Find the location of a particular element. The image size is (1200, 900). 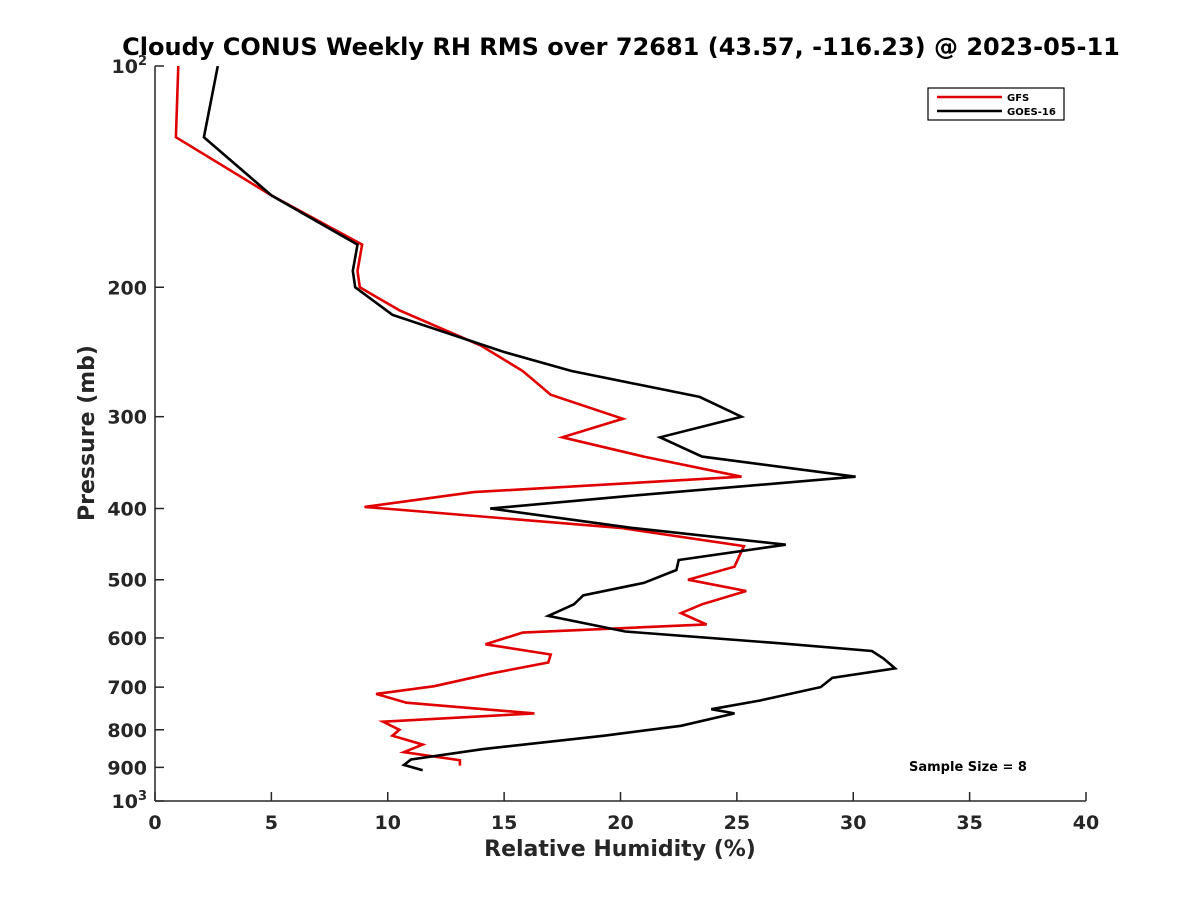

y-tick-label: 300 is located at coordinates (127, 418).